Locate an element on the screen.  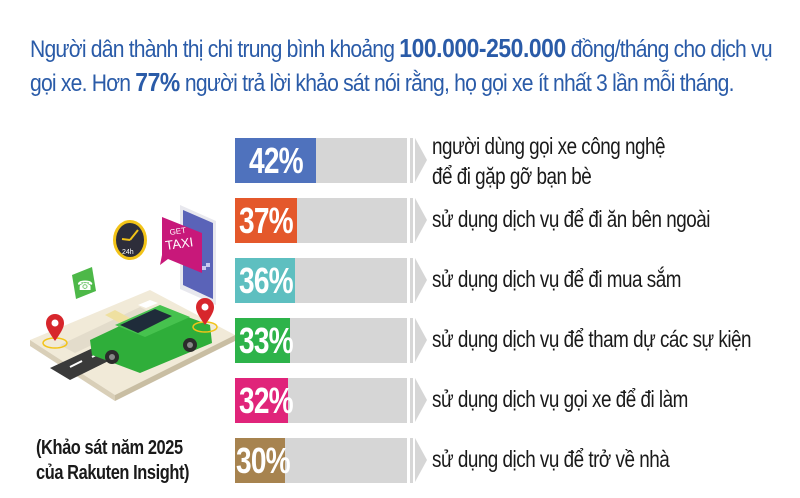
bar-value: 36% is located at coordinates (266, 280).